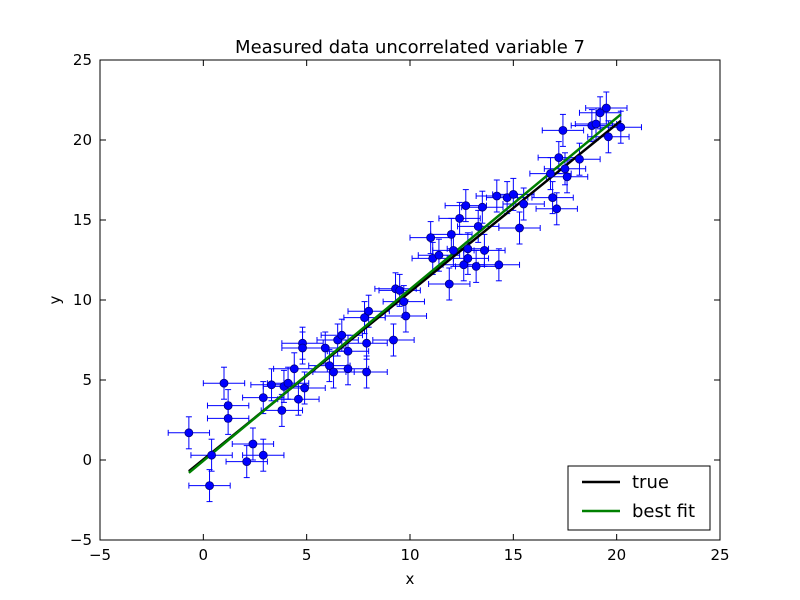  I want to click on y-tick-label: 0, so click(87, 460).